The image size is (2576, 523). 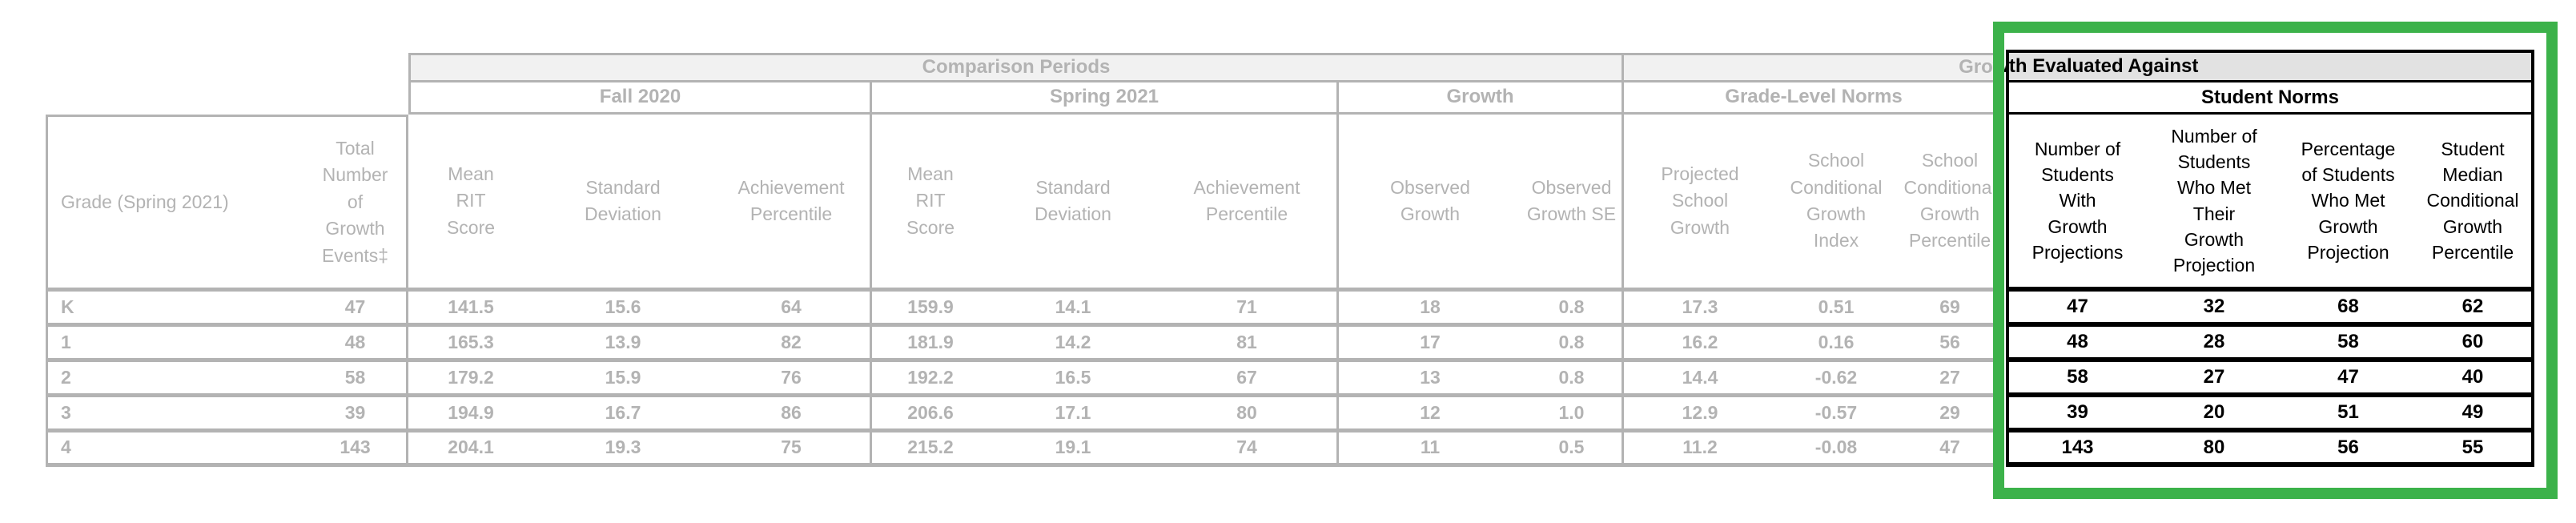 I want to click on growth-subheader: Growth, so click(x=1481, y=98).